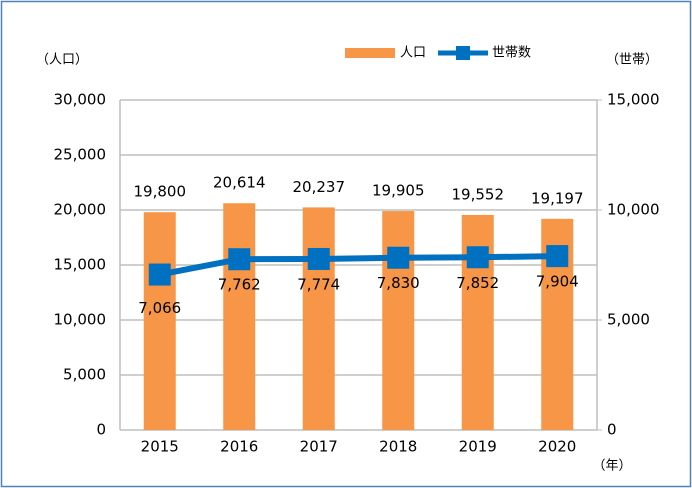  Describe the element at coordinates (557, 282) in the screenshot. I see `line-value-label: 7,904` at that location.